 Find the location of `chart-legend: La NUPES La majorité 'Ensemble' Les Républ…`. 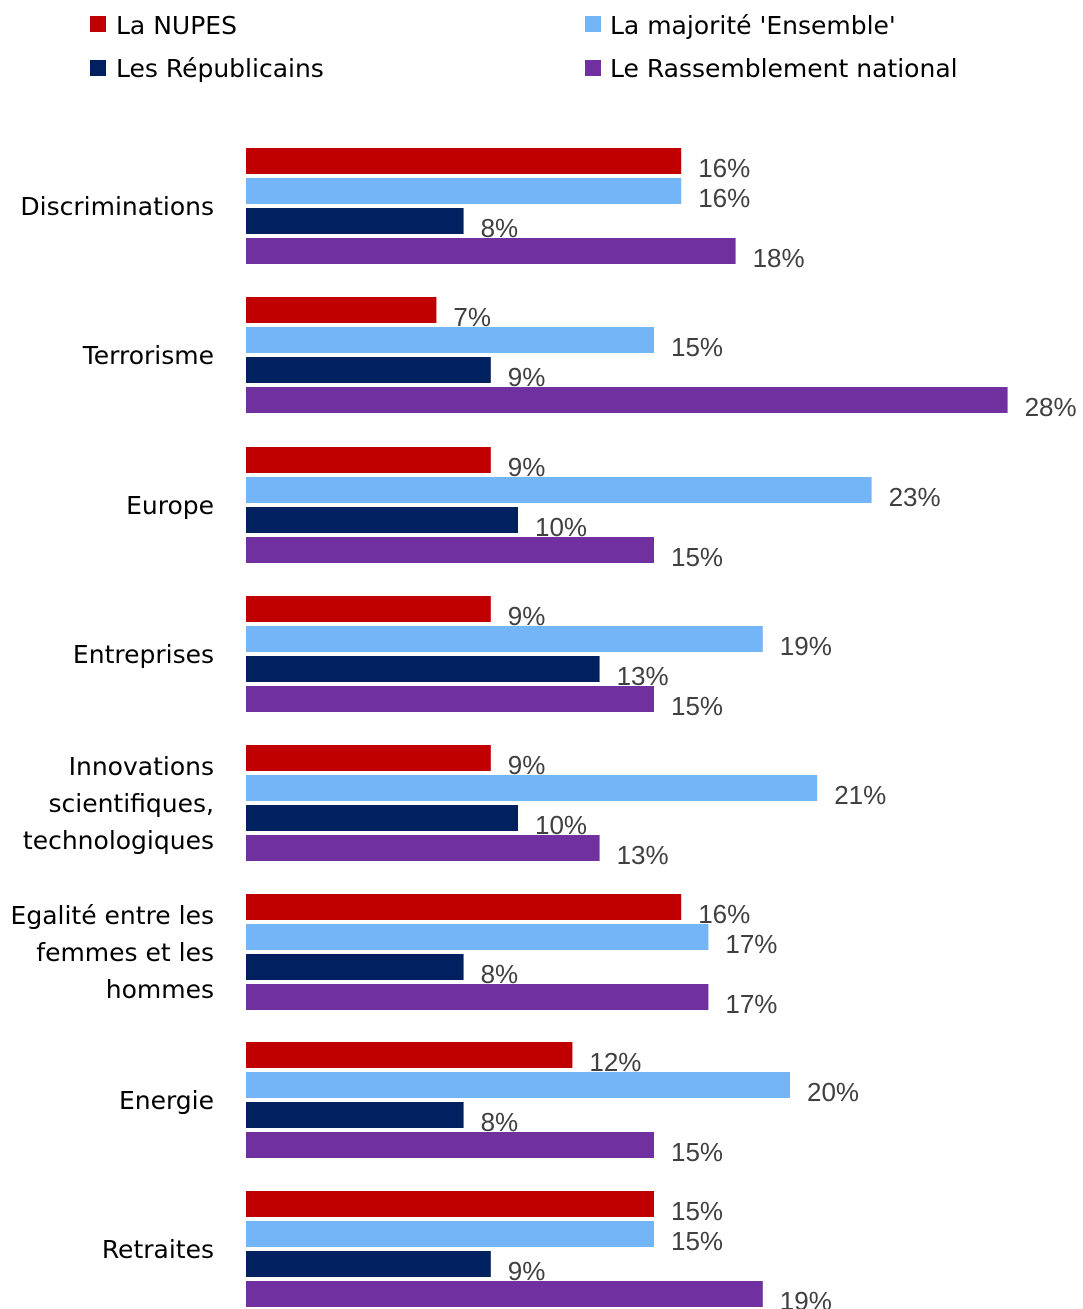

chart-legend: La NUPES La majorité 'Ensemble' Les Républ… is located at coordinates (524, 47).